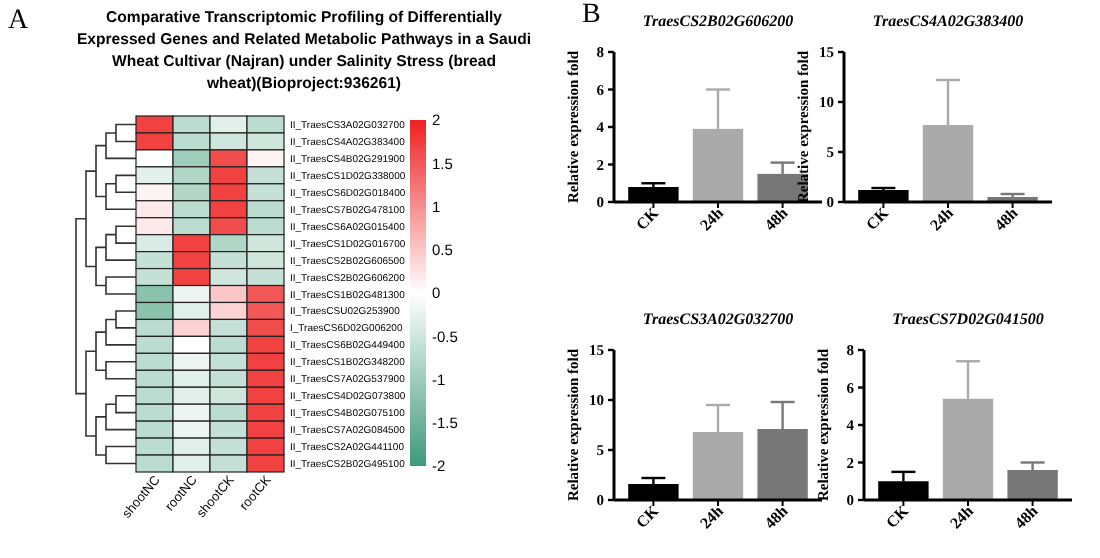  What do you see at coordinates (948, 21) in the screenshot?
I see `chart-title: TraesCS4A02G383400` at bounding box center [948, 21].